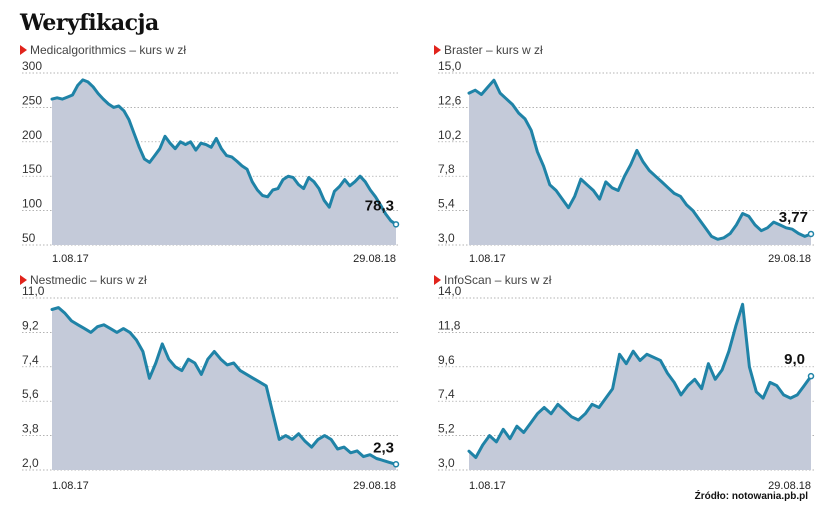  What do you see at coordinates (446, 169) in the screenshot?
I see `y-tick-label: 7,8` at bounding box center [446, 169].